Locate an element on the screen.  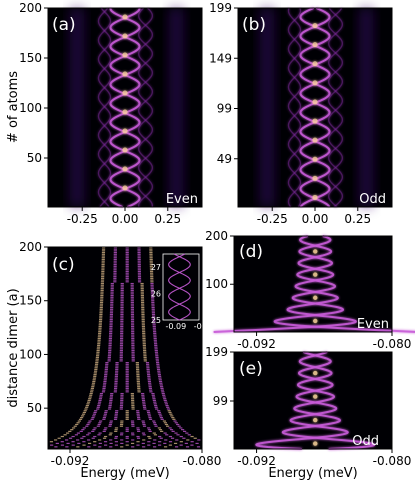
y-tick-label: 200 is located at coordinates (30, 8).